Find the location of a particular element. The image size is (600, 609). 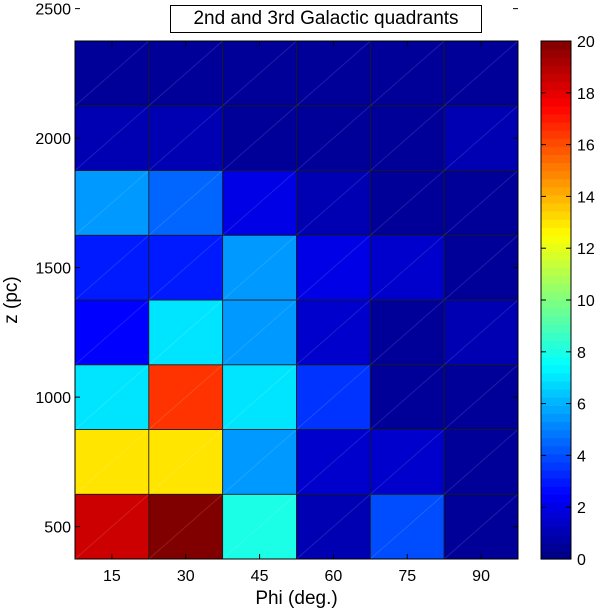

colorbar-tick-label: 12 is located at coordinates (586, 249).